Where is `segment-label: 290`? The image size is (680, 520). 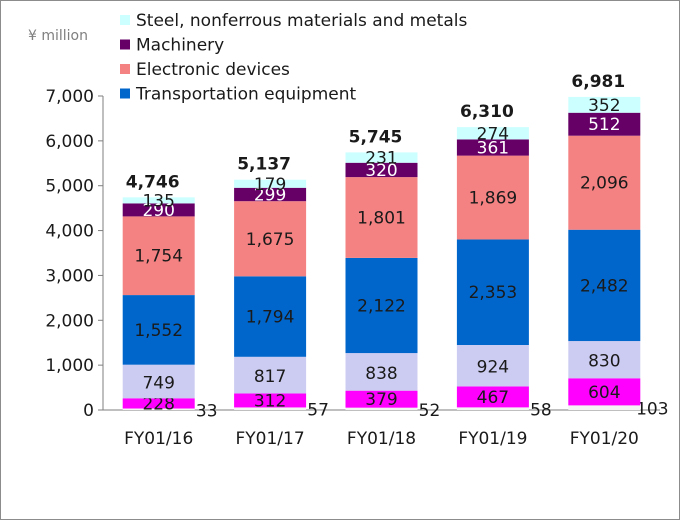 segment-label: 290 is located at coordinates (158, 211).